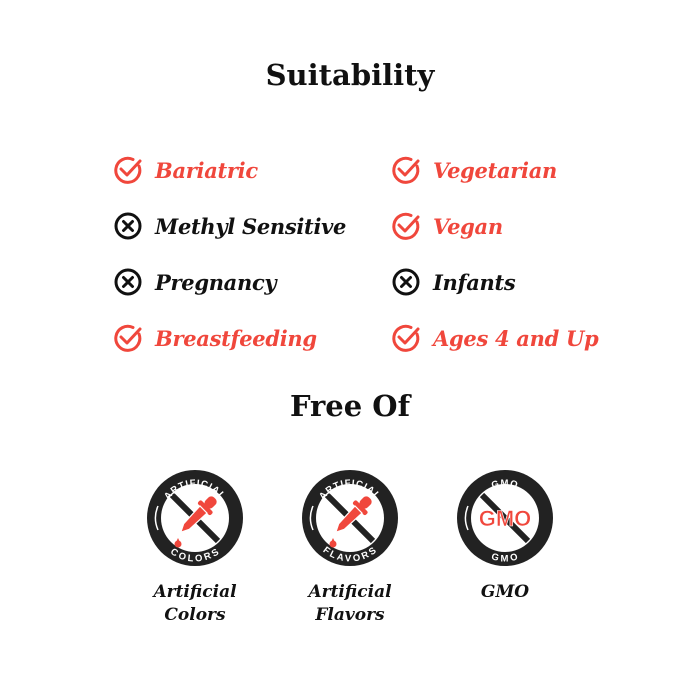 The height and width of the screenshot is (700, 700). I want to click on suitability-item: Infants, so click(452, 282).